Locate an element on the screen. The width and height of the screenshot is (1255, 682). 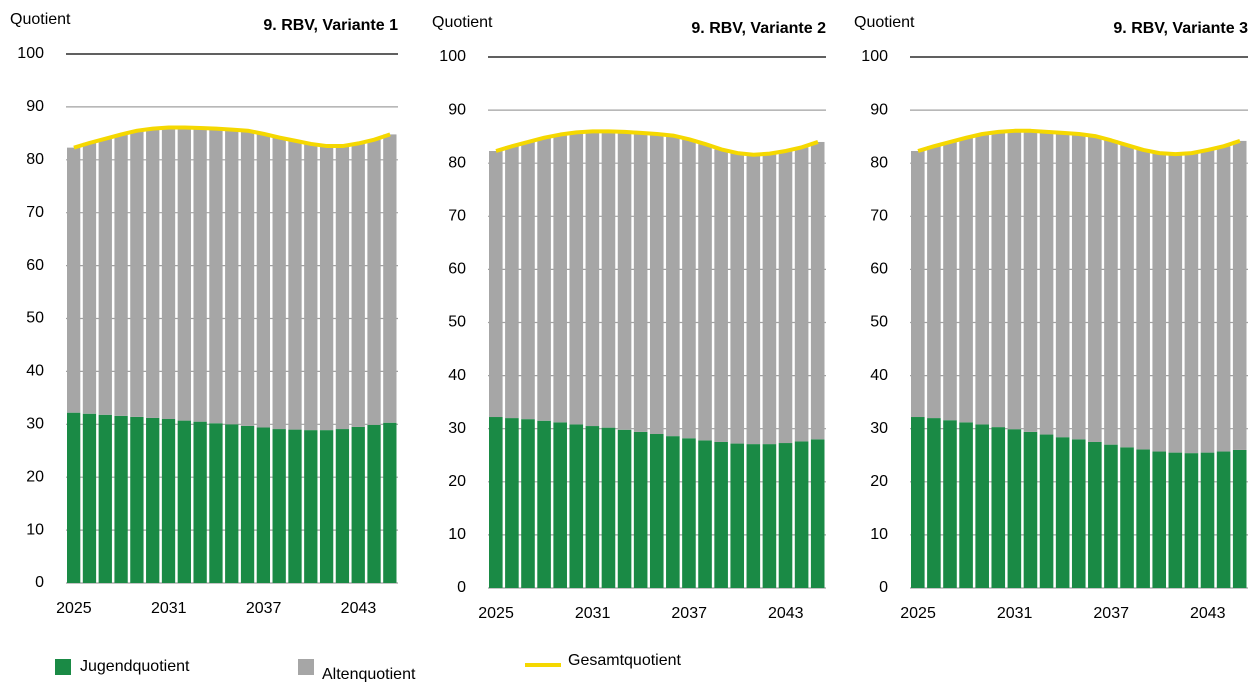
legend-label: Gesamtquotient is located at coordinates (625, 660).